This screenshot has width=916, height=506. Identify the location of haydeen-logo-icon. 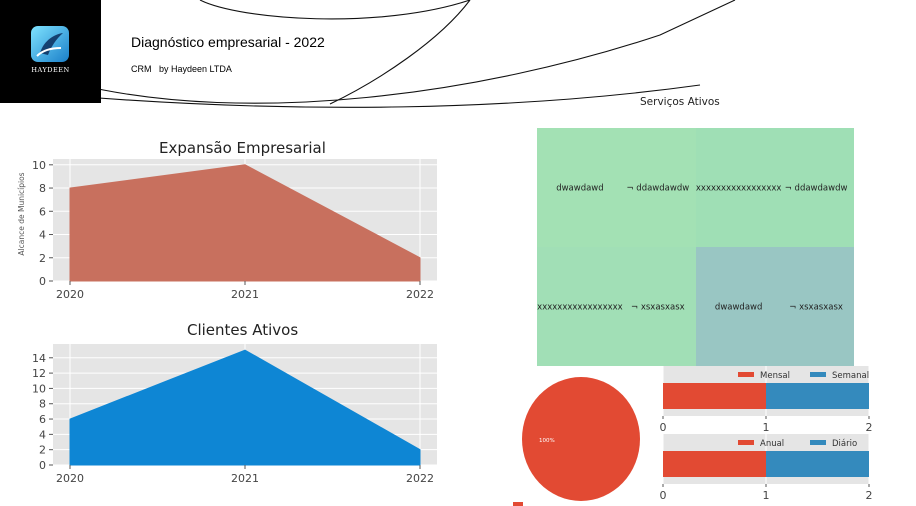
(50, 44).